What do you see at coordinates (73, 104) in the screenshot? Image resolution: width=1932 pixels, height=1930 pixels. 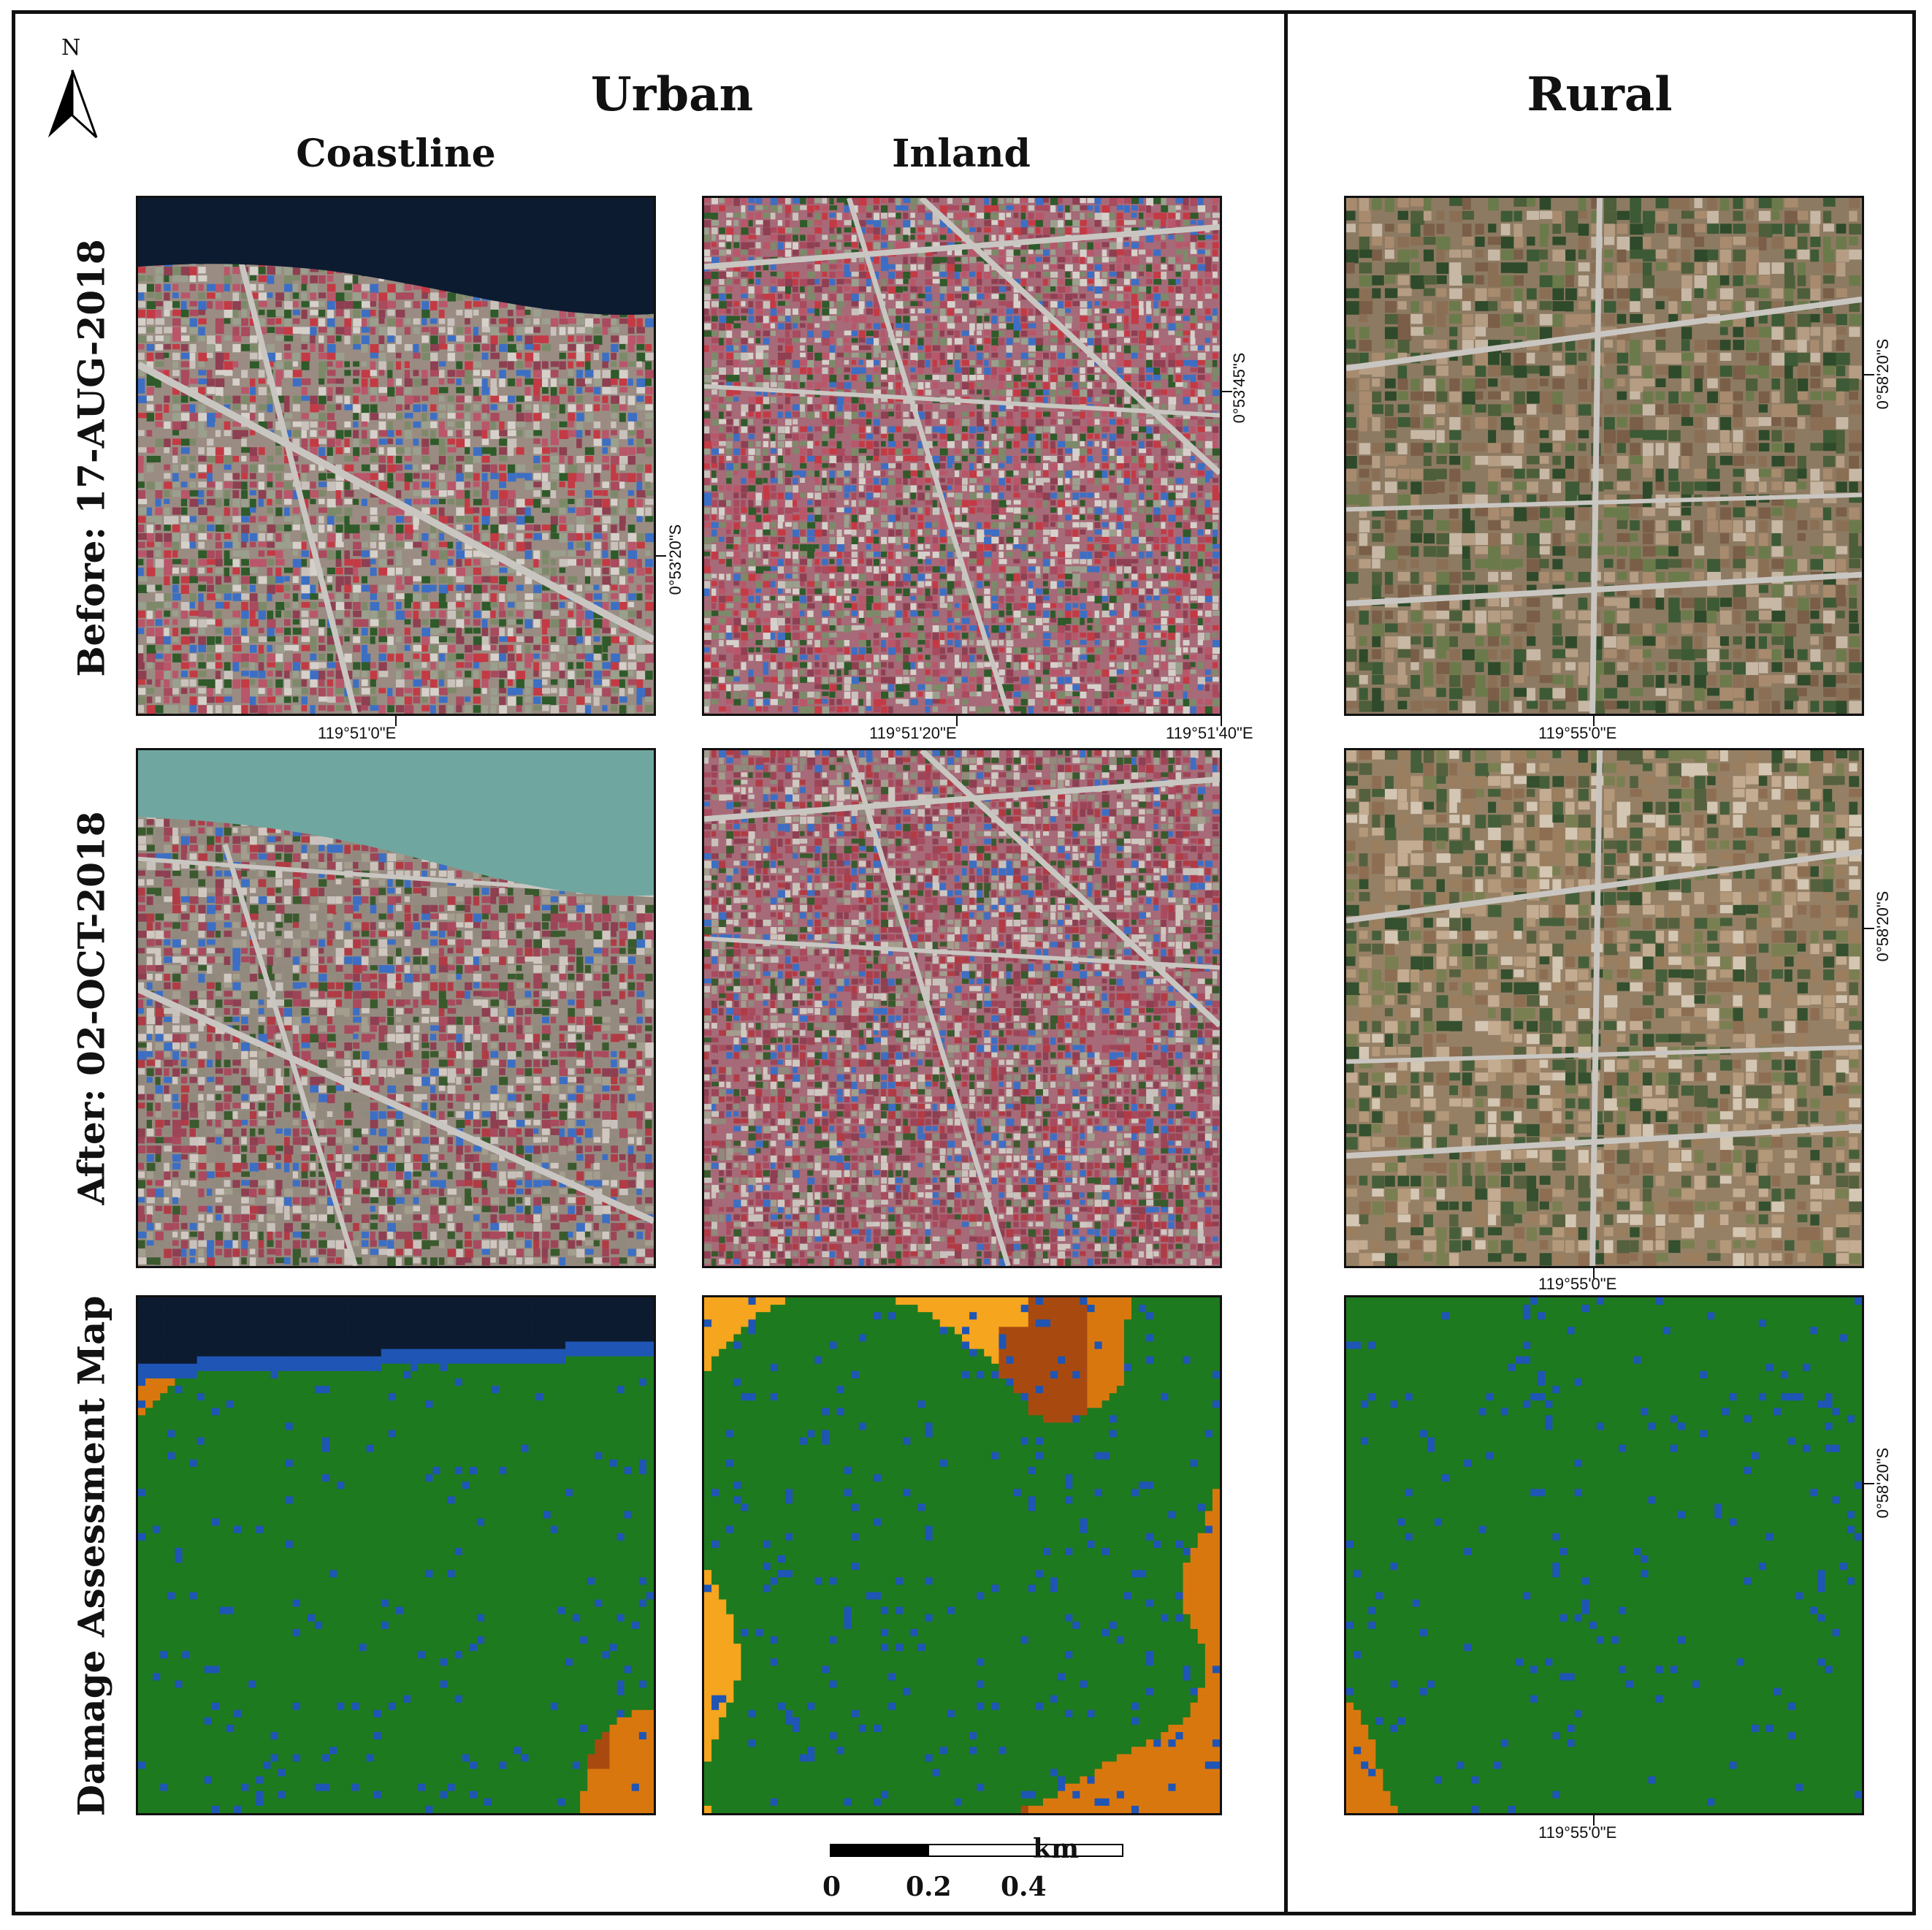 I see `north-arrow-icon` at bounding box center [73, 104].